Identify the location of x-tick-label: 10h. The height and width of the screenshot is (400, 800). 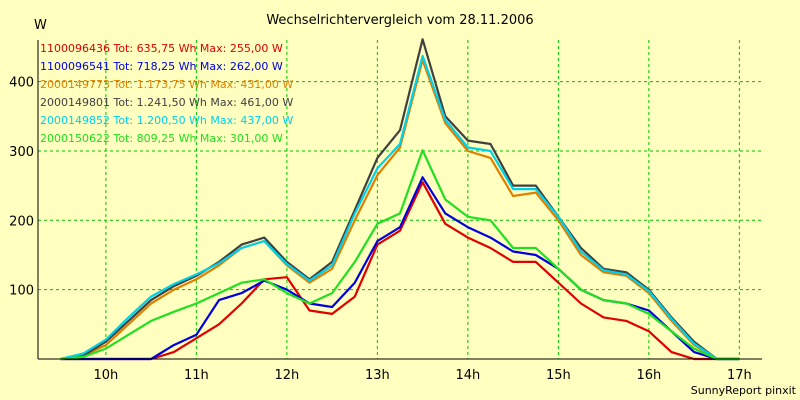
(105, 375).